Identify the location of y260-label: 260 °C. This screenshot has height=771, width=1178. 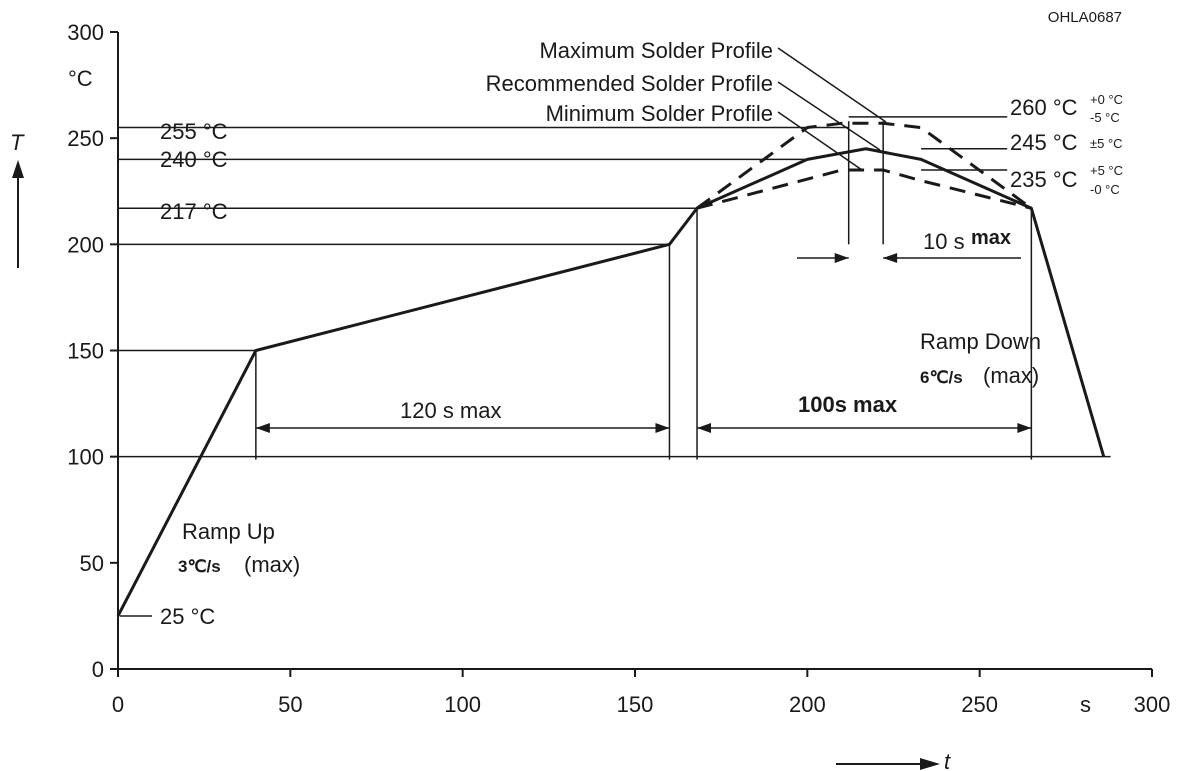
(1044, 107).